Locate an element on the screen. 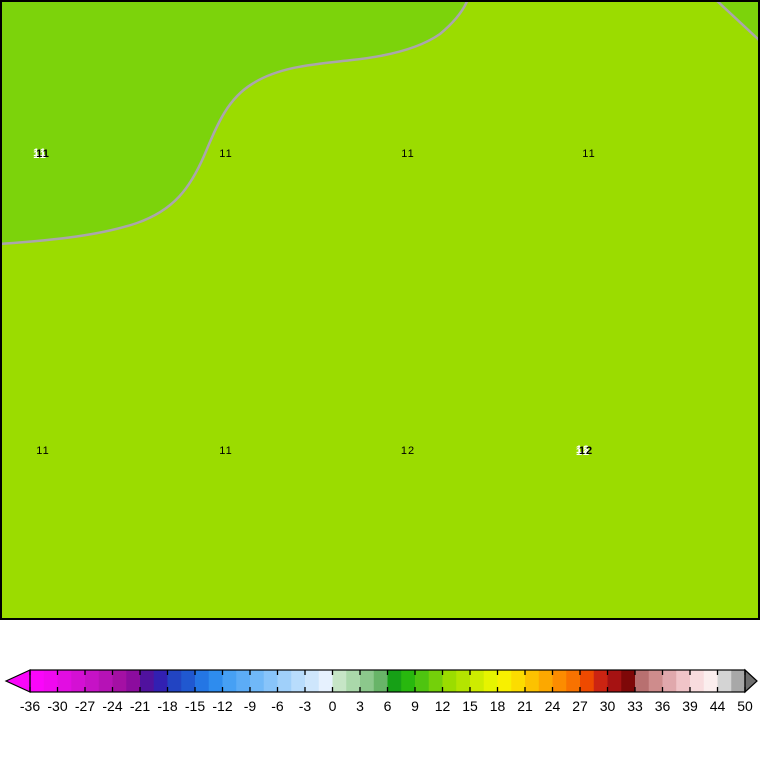 The width and height of the screenshot is (760, 760). colorbar-tick-label: 24 is located at coordinates (553, 706).